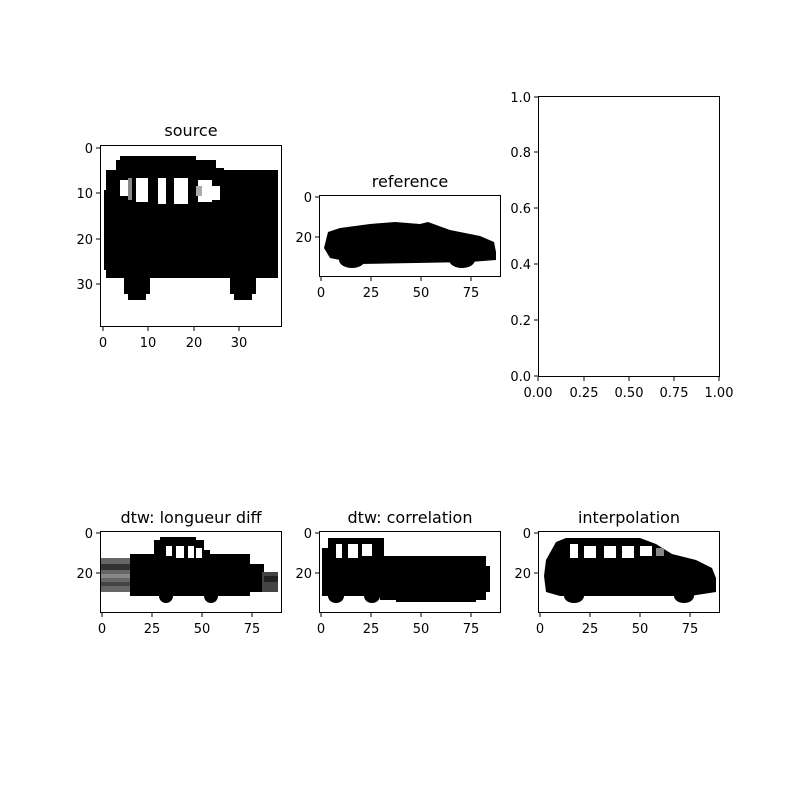  Describe the element at coordinates (674, 393) in the screenshot. I see `x-tick-label: 0.75` at that location.